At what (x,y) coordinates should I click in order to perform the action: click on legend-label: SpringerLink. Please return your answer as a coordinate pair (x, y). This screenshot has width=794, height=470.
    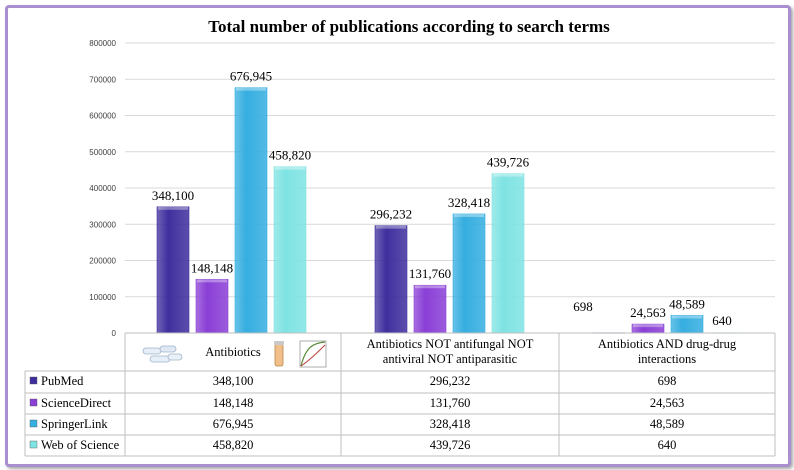
    Looking at the image, I should click on (74, 424).